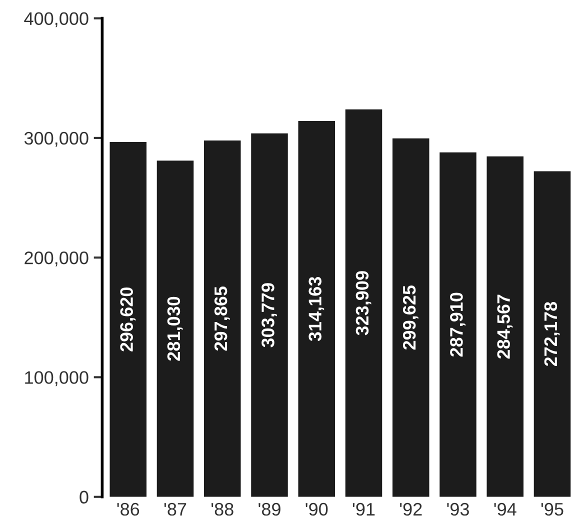 The image size is (584, 523). Describe the element at coordinates (505, 509) in the screenshot. I see `x-tick-label: '94` at that location.